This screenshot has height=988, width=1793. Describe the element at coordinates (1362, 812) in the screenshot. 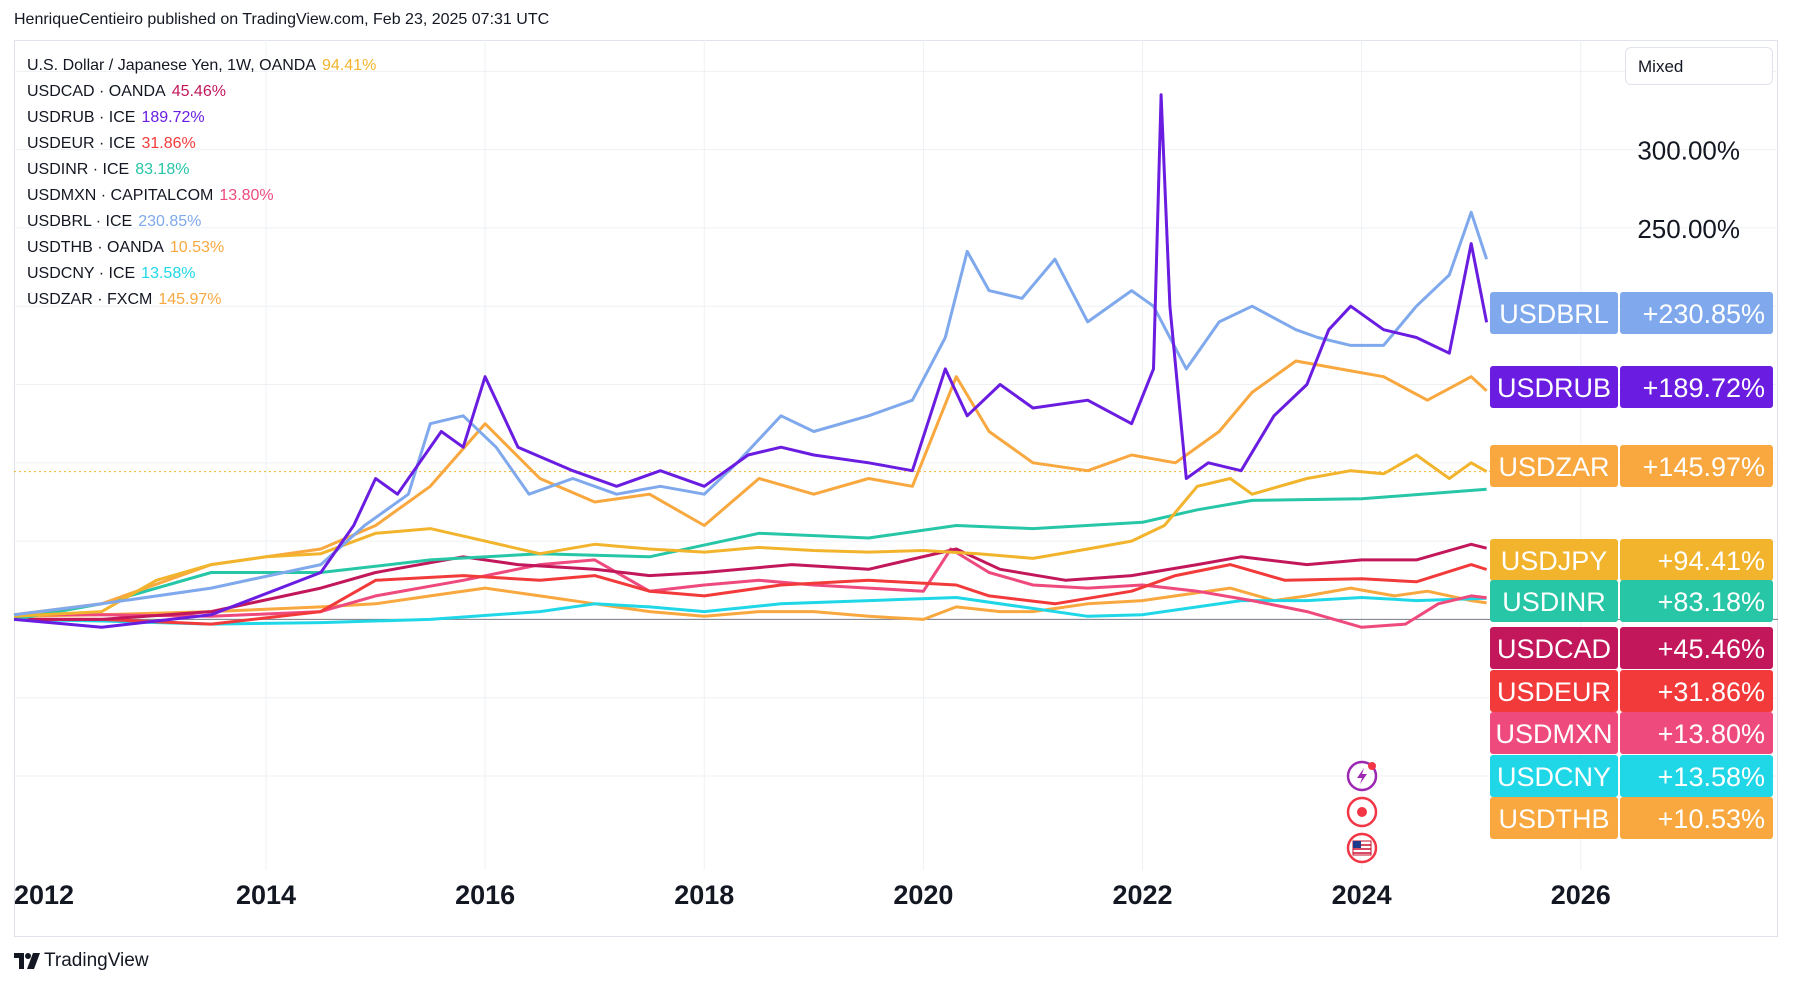

I see `record-icon` at that location.